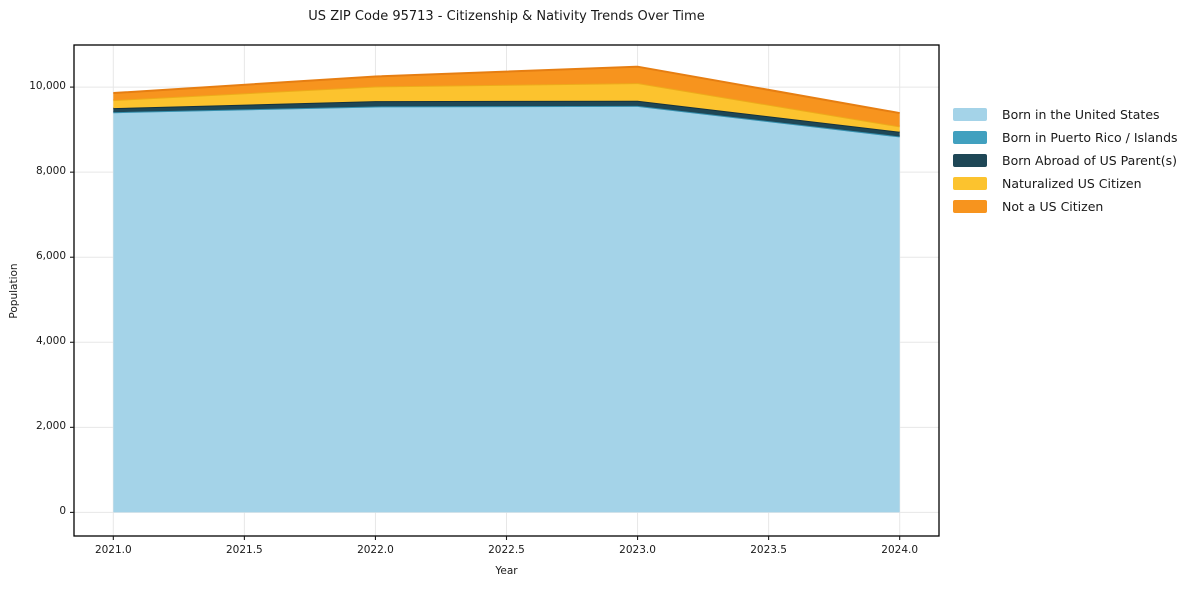 The width and height of the screenshot is (1189, 590). I want to click on y-tick-label: 4,000, so click(50, 341).